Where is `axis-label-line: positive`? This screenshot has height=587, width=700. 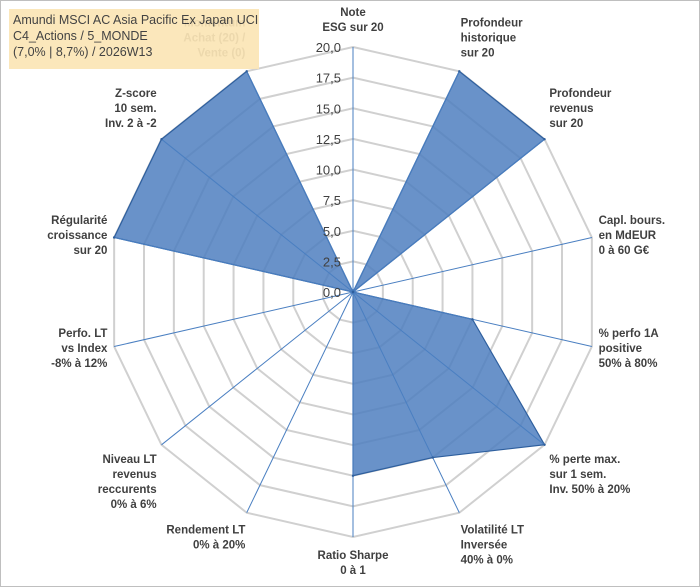
axis-label-line: positive is located at coordinates (620, 349).